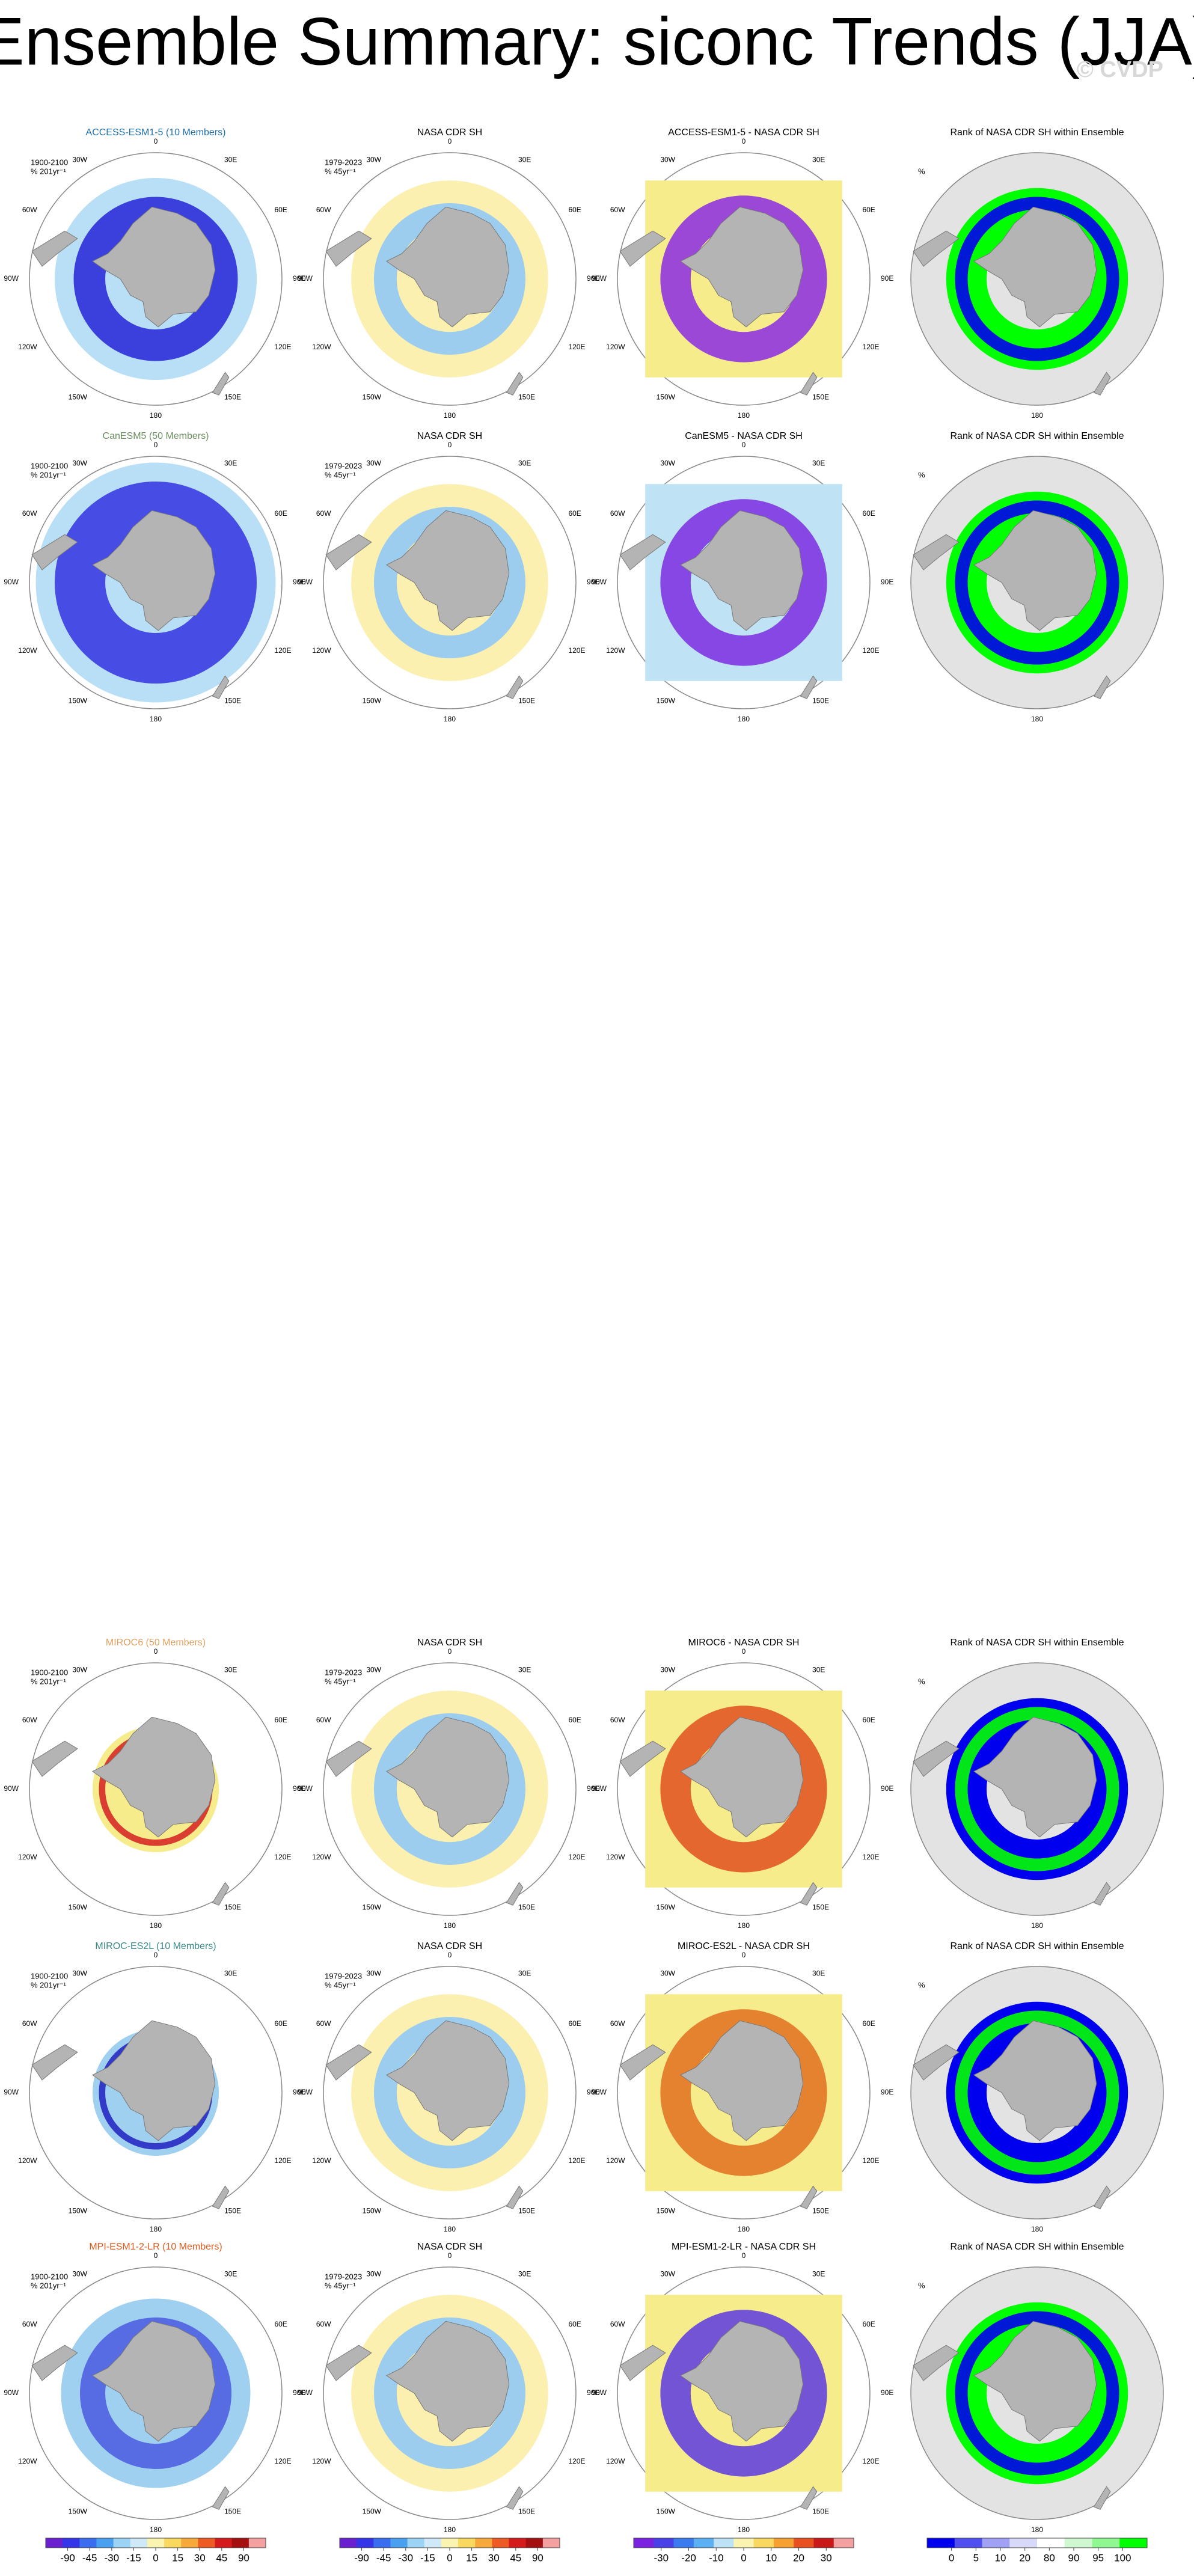 This screenshot has width=1194, height=2576. What do you see at coordinates (1037, 577) in the screenshot?
I see `map-panel: Rank of NASA CDR SH within Ensemble 180%` at bounding box center [1037, 577].